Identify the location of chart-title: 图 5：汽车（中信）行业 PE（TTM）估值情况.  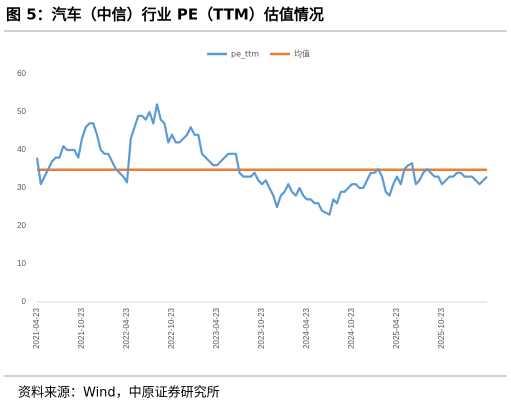
(165, 15).